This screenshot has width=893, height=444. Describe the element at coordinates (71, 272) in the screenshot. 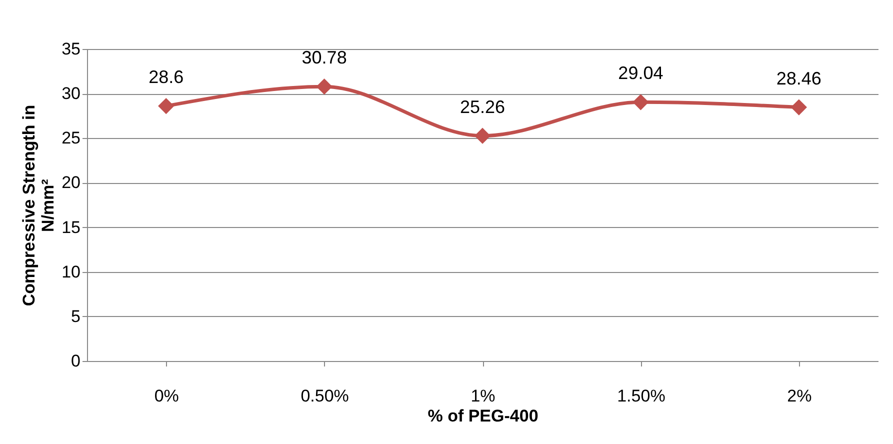

I see `y-tick-label: 10` at that location.